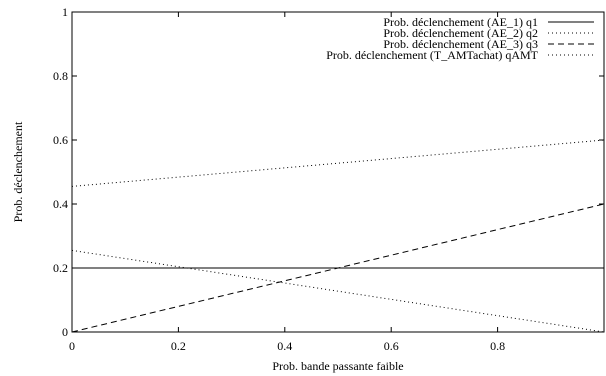 The width and height of the screenshot is (606, 376). Describe the element at coordinates (65, 12) in the screenshot. I see `y-tick-label: 1` at that location.